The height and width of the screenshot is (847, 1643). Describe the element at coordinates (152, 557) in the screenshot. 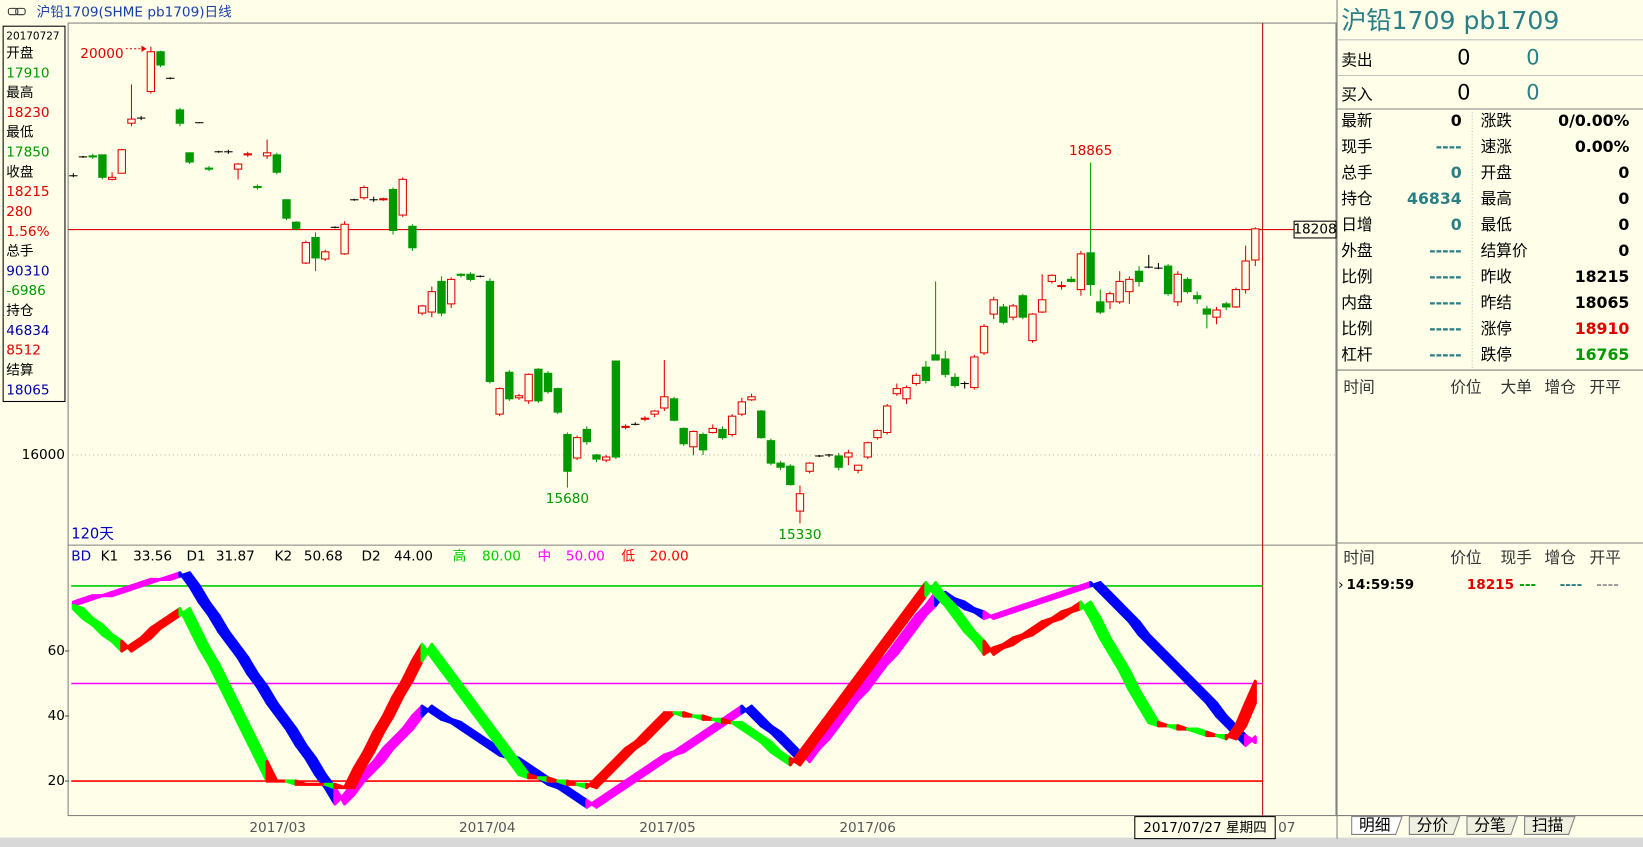

I see `param-value: 33.56` at that location.